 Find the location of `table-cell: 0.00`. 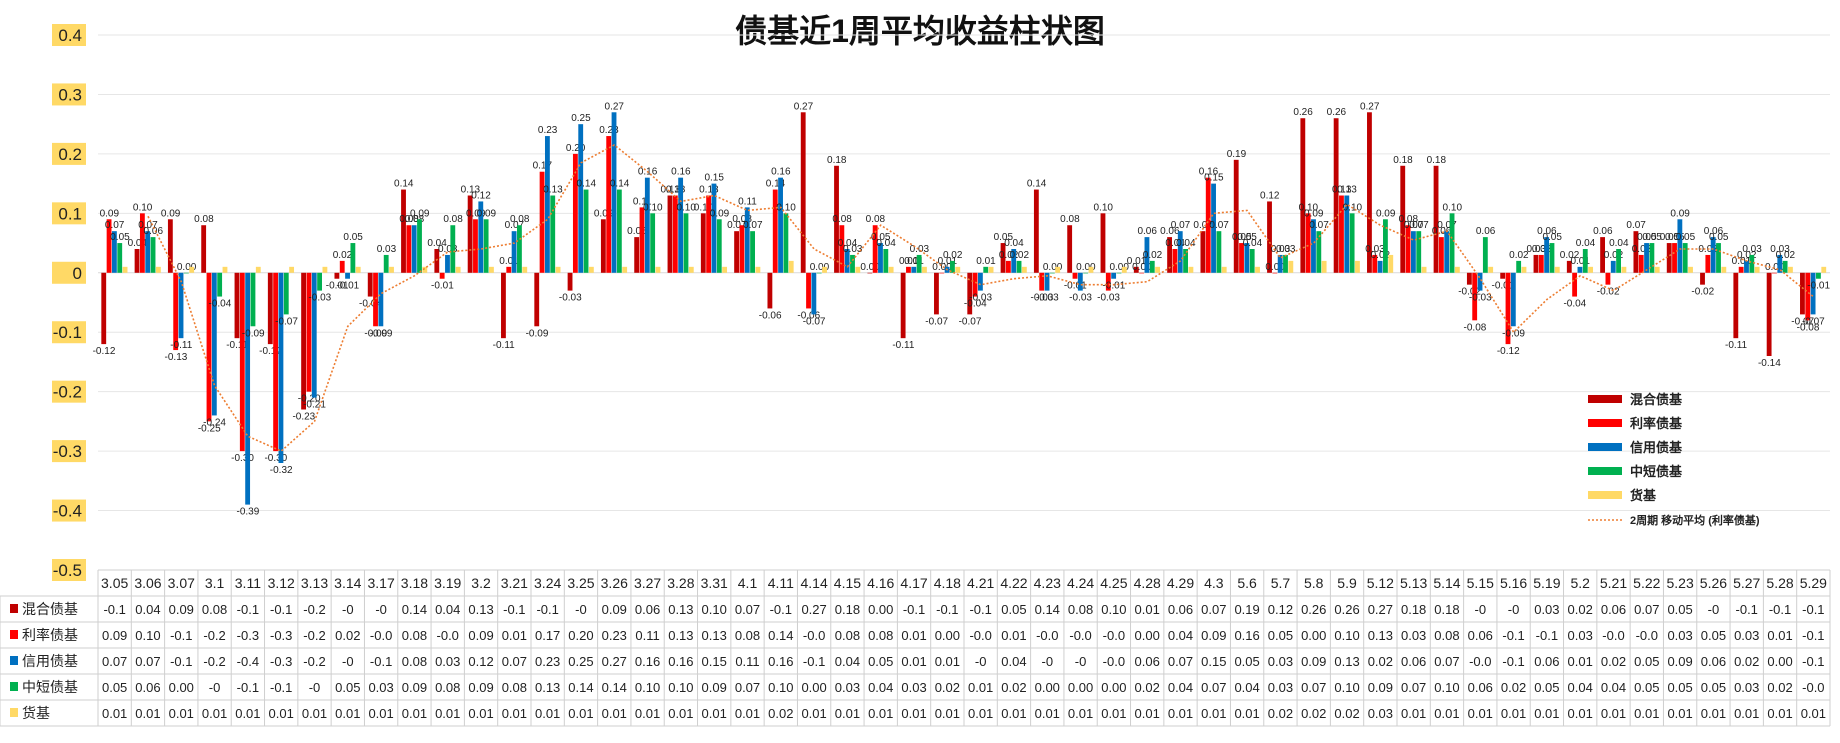

table-cell: 0.00 is located at coordinates (1779, 661).